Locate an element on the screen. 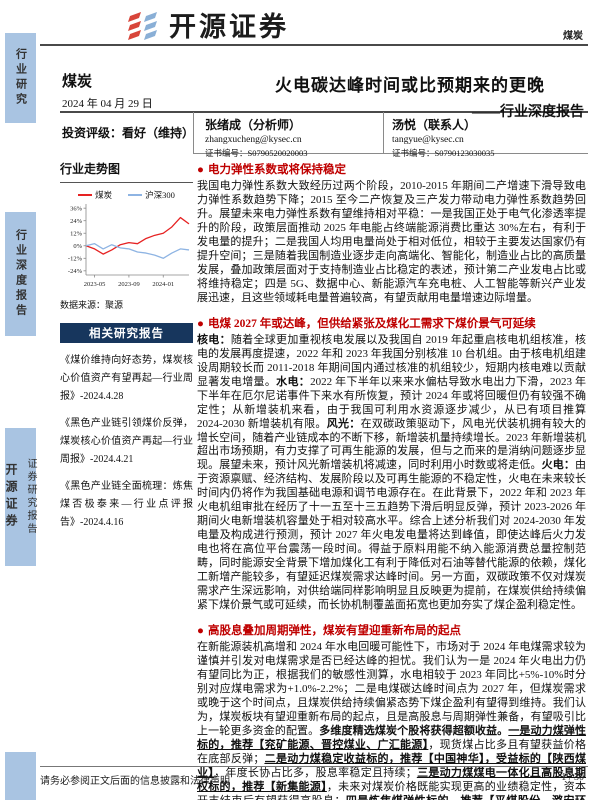 The height and width of the screenshot is (800, 600). recommendation-3: 三是动力煤煤电一体化且高股息期权标的，推荐【新集能源】 is located at coordinates (392, 779).